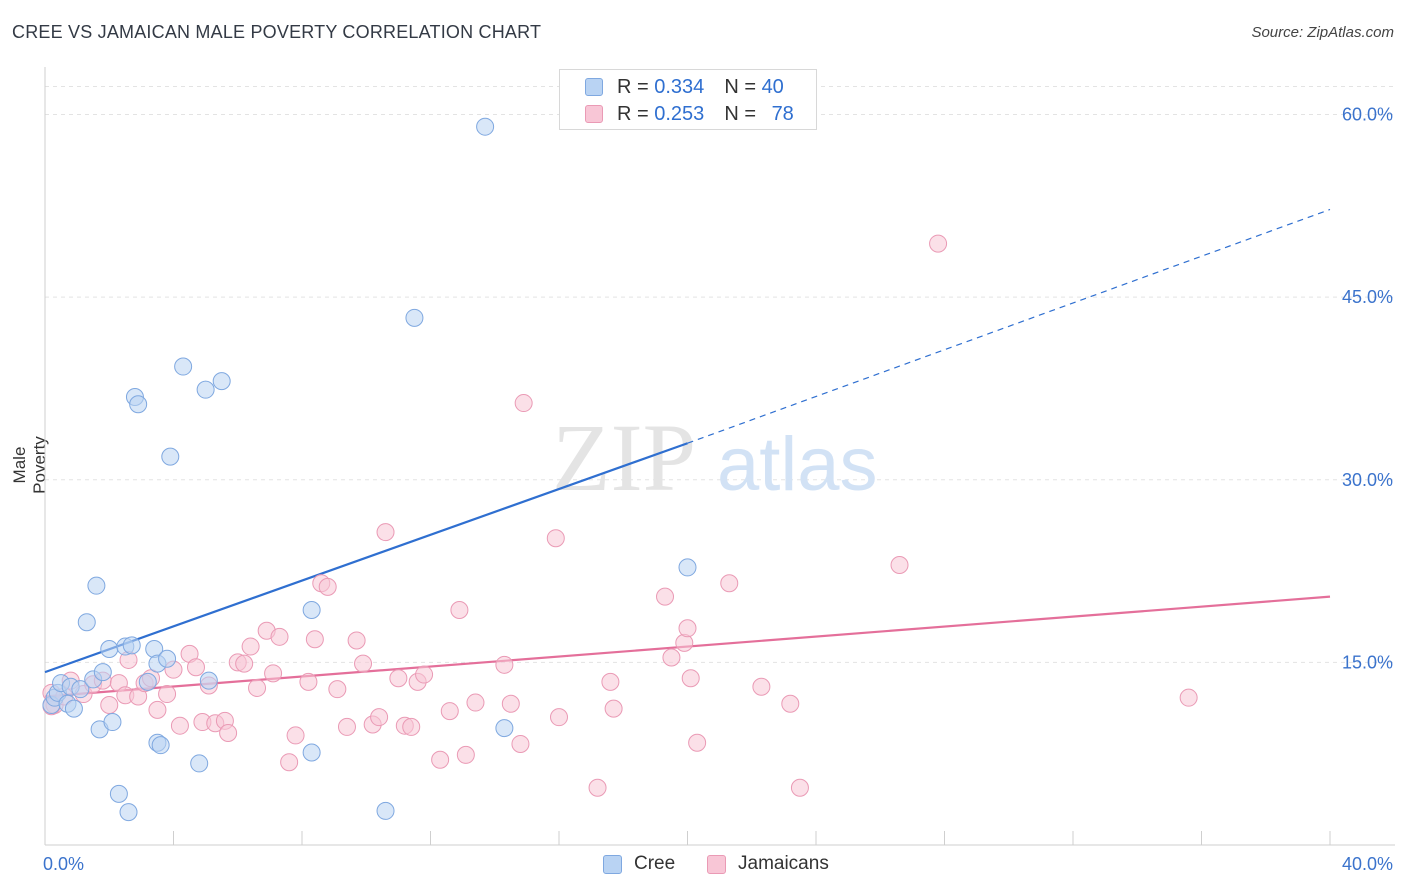  Describe the element at coordinates (688, 99) in the screenshot. I see `stats-legend: R = 0.334 N = 40 R = 0.253 N = 78` at that location.